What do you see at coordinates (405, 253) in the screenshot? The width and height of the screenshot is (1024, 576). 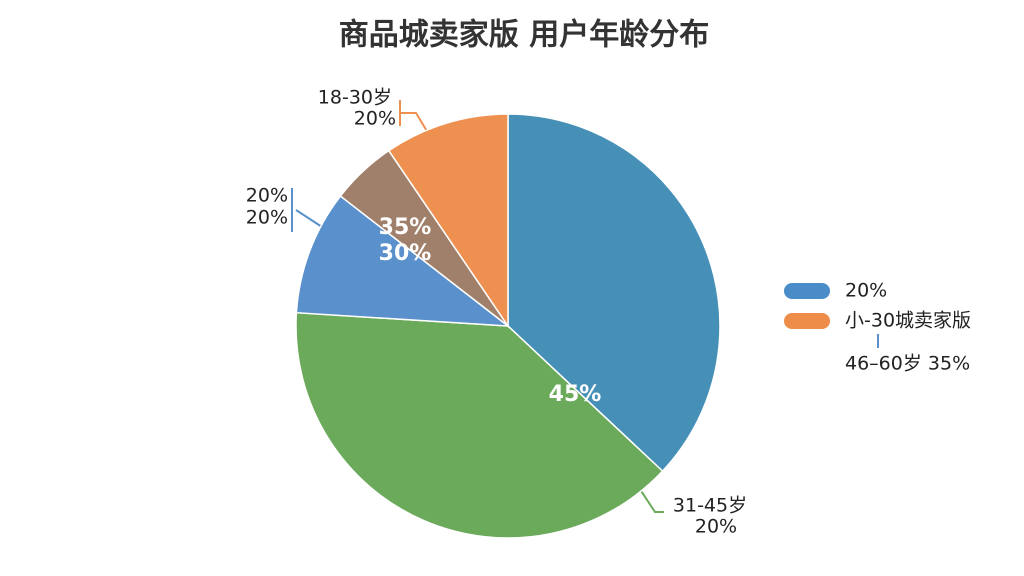 I see `annotation: 30%` at bounding box center [405, 253].